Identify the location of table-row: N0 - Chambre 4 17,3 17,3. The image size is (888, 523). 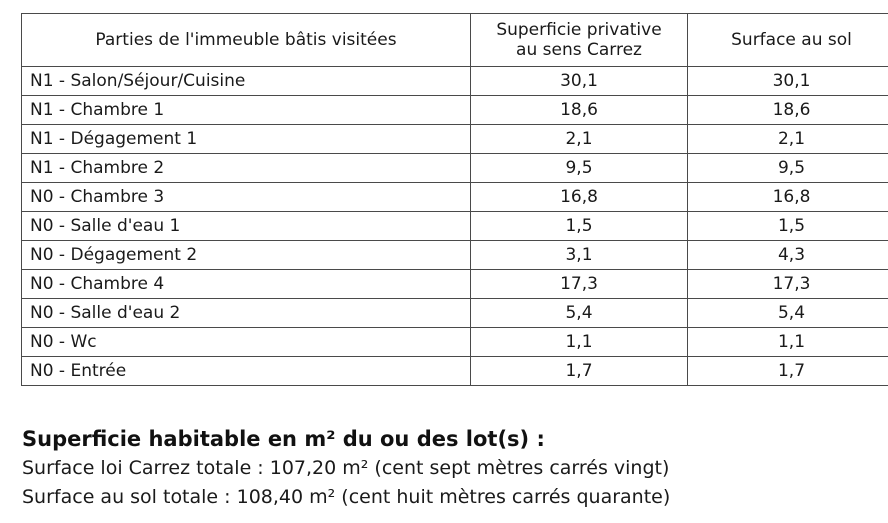
(454, 284).